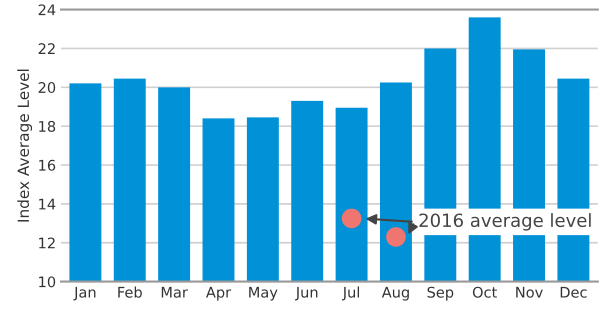 The height and width of the screenshot is (320, 610). What do you see at coordinates (47, 126) in the screenshot?
I see `y-tick-label: 18` at bounding box center [47, 126].